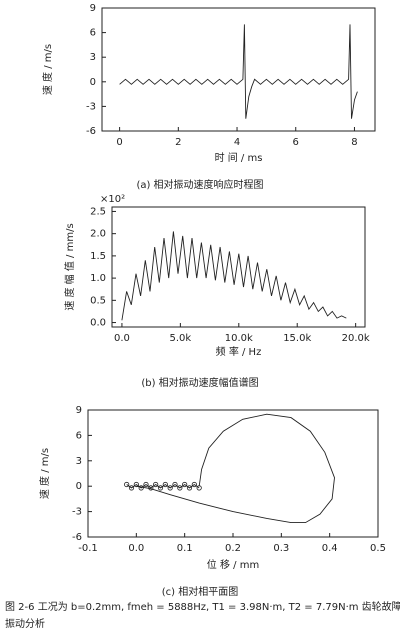  Describe the element at coordinates (98, 278) in the screenshot. I see `y-tick-label: 1.0` at that location.